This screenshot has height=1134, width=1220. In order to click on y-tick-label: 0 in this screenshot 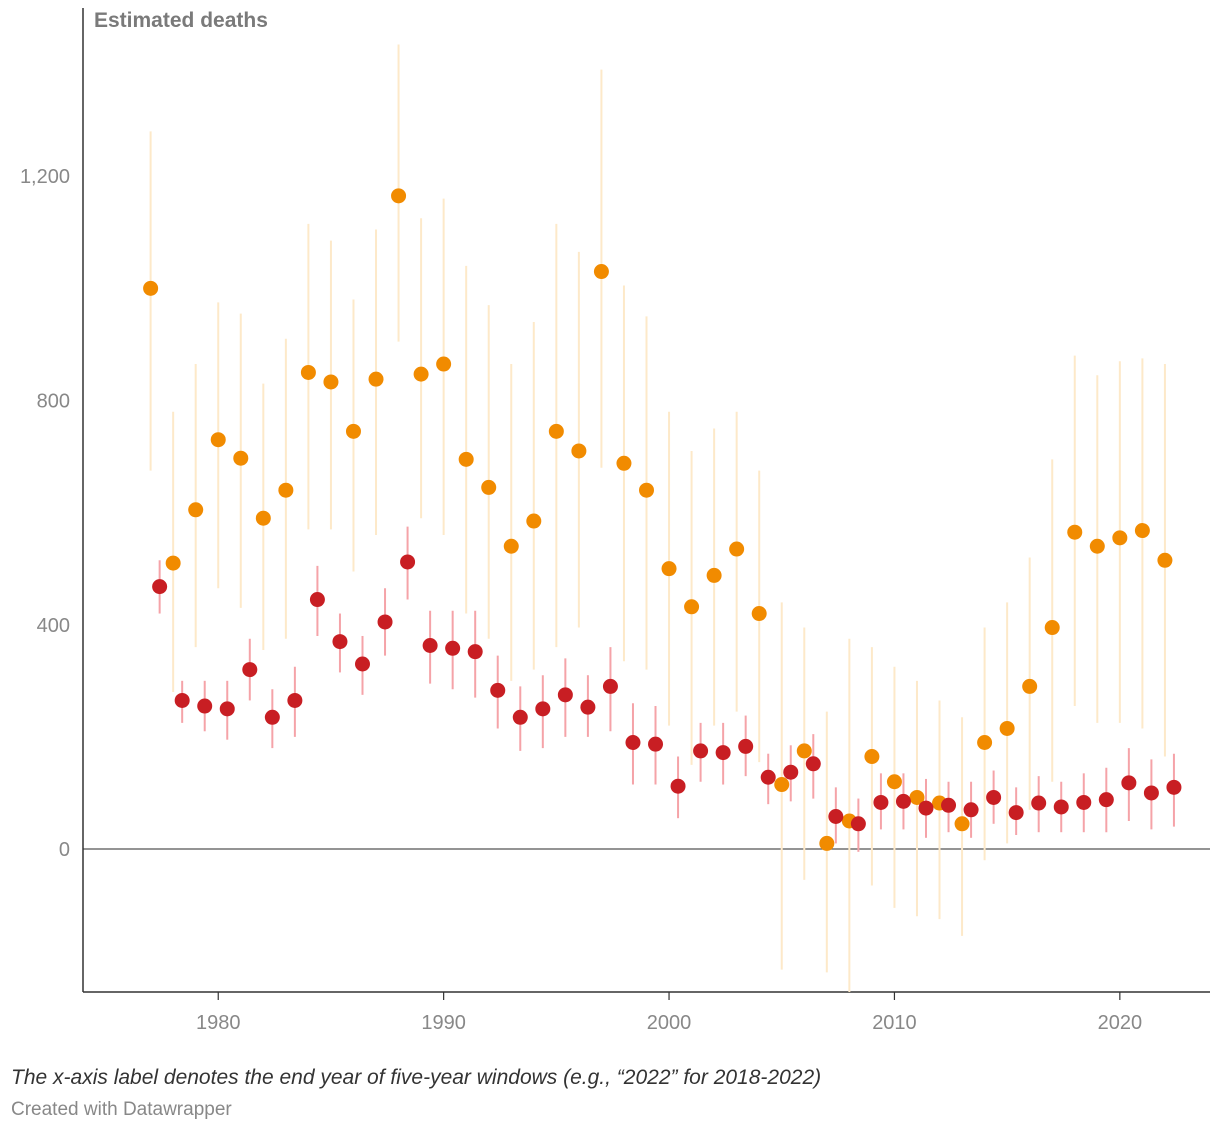, I will do `click(64, 850)`.